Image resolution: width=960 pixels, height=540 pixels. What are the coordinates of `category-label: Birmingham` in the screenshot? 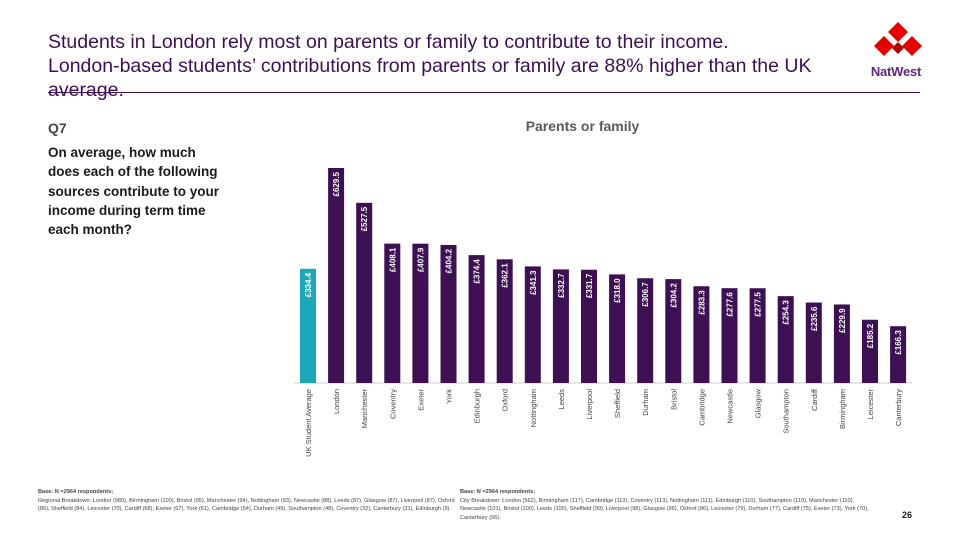 It's located at (842, 409).